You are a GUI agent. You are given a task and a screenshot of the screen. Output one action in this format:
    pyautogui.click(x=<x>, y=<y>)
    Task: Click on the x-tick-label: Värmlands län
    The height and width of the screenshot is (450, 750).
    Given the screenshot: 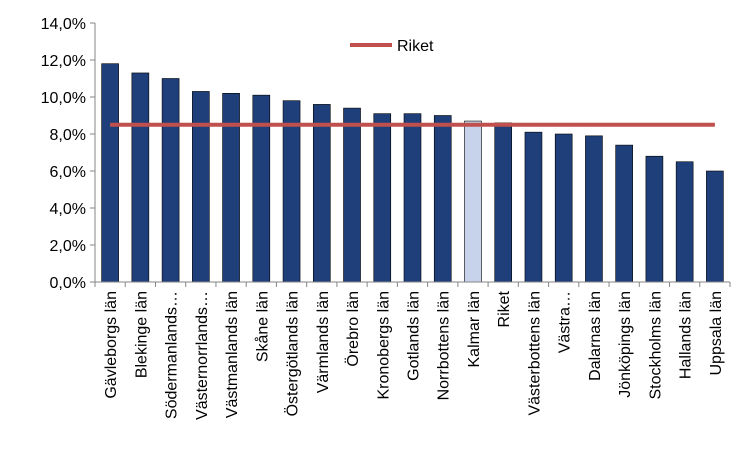 What is the action you would take?
    pyautogui.click(x=323, y=342)
    